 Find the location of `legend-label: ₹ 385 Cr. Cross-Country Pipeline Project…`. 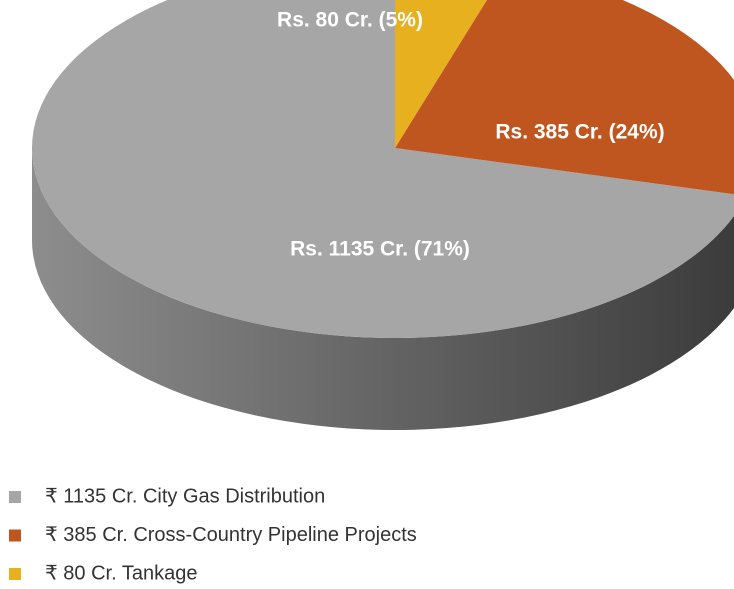

legend-label: ₹ 385 Cr. Cross-Country Pipeline Project… is located at coordinates (231, 535).